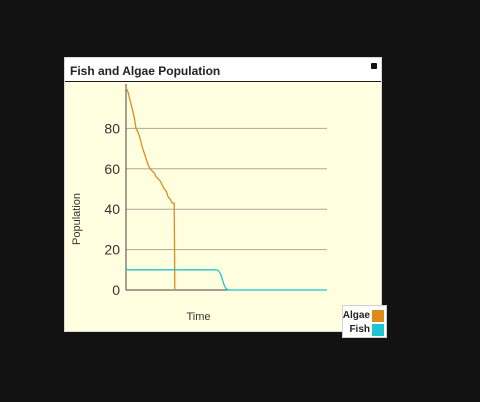  Describe the element at coordinates (374, 66) in the screenshot. I see `close-icon` at that location.